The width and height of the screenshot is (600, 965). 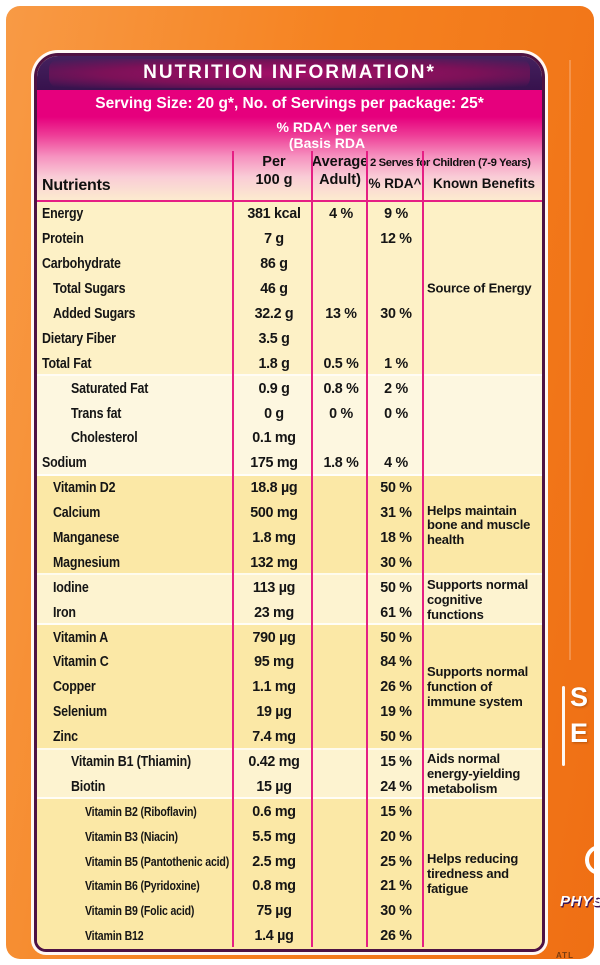 I want to click on table-row: Cholesterol 0.1 mg, so click(x=289, y=438).